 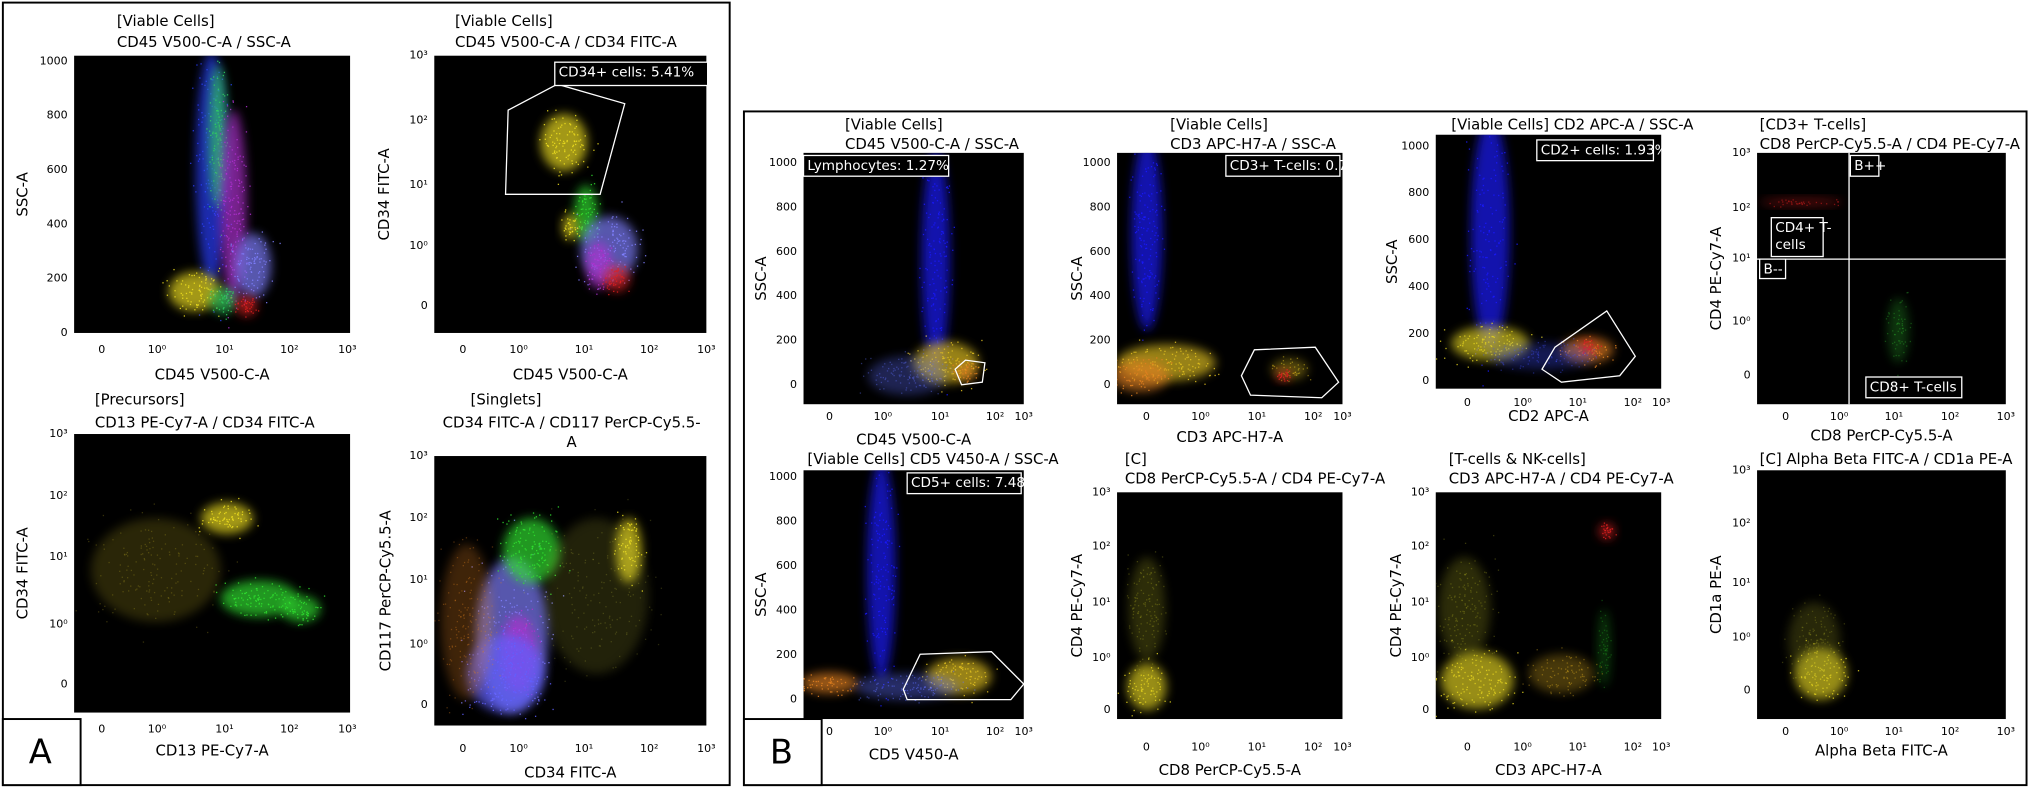 I want to click on y-tick-label: 10¹, so click(x=1101, y=602).